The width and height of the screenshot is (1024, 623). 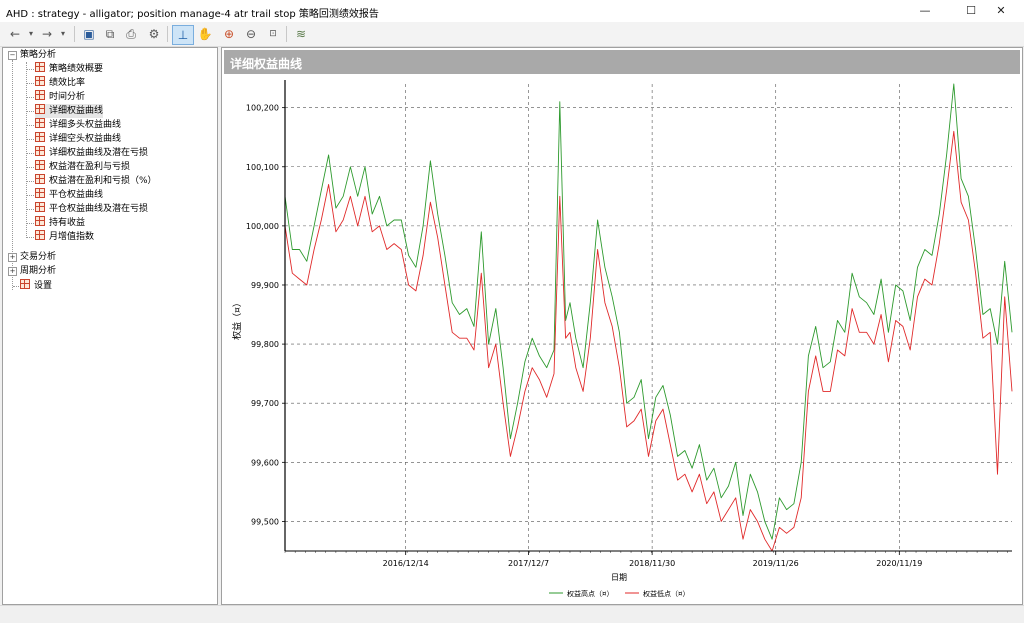 I want to click on tree-item: 详细权益曲线及潜在亏损, so click(x=91, y=153).